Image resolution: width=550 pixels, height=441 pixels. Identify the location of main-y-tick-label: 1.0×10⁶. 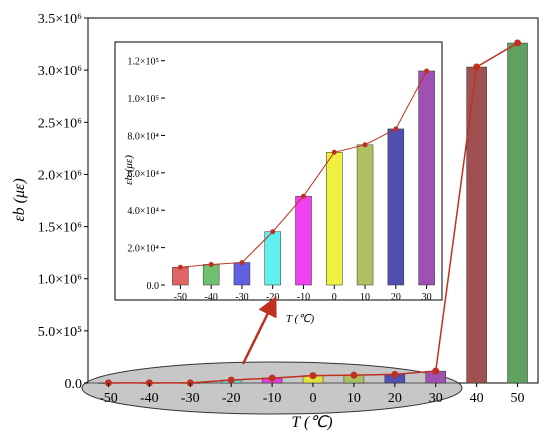
(60, 280).